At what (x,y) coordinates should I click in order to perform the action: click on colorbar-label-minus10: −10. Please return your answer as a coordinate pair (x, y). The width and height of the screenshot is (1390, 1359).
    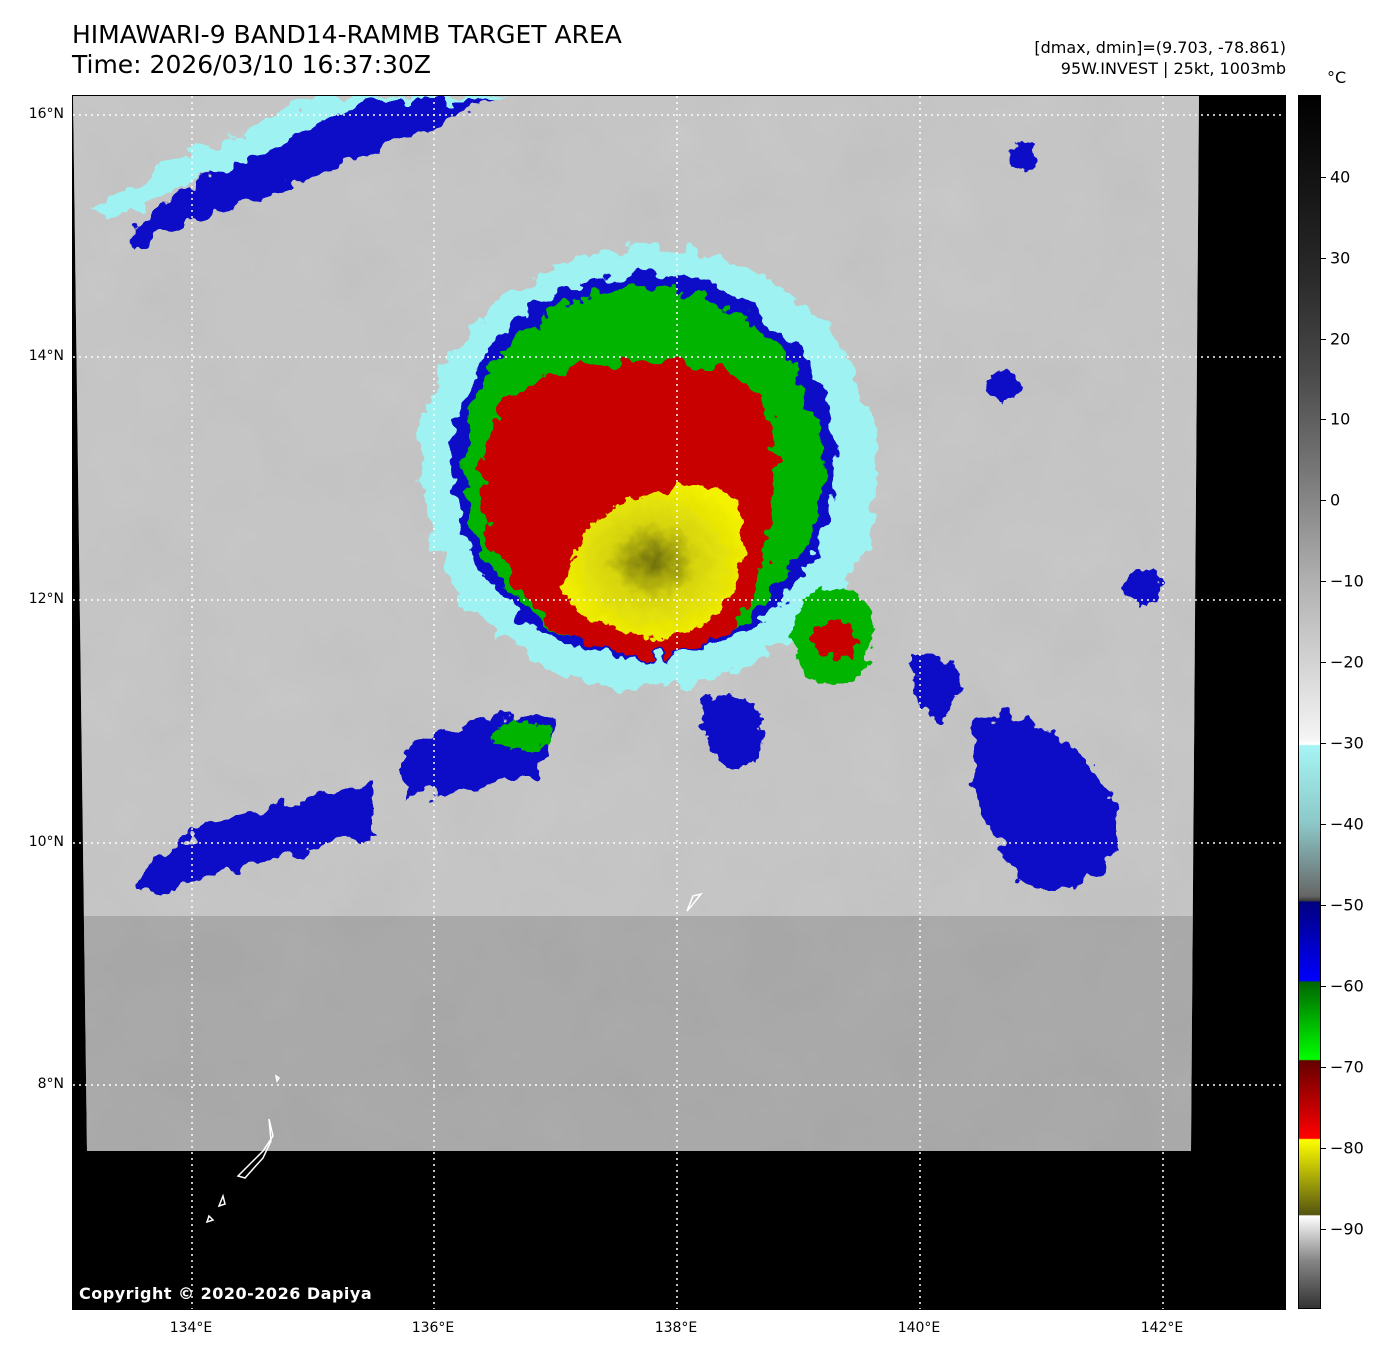
    Looking at the image, I should click on (1347, 581).